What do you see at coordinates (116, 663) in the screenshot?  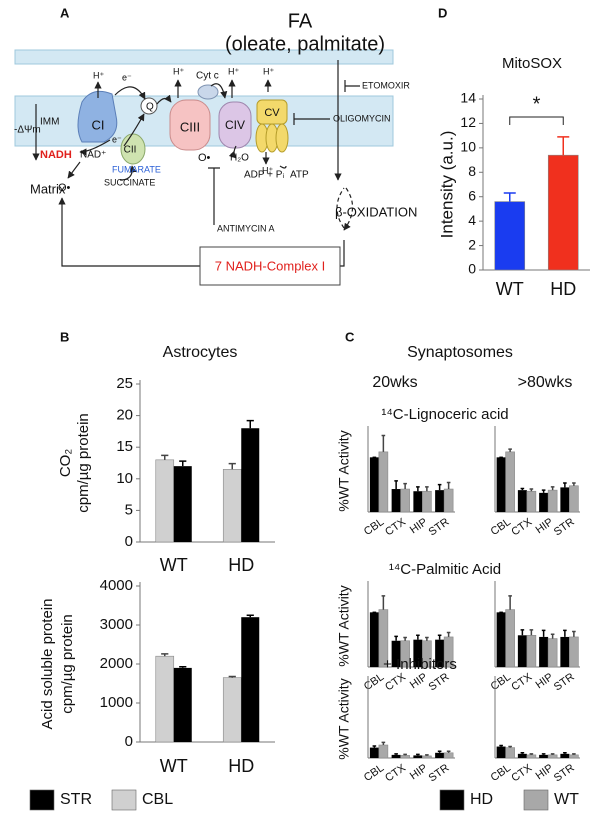 I see `y-tick-label: 2000` at bounding box center [116, 663].